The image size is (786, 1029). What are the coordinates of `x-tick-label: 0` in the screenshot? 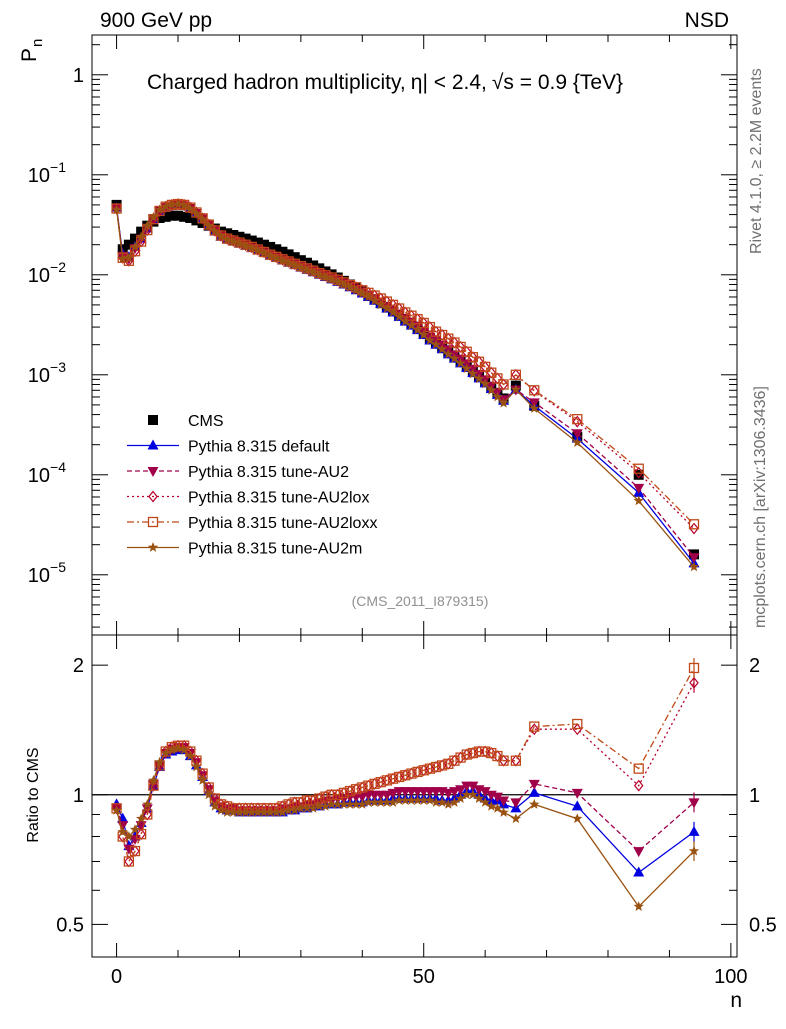 It's located at (116, 977).